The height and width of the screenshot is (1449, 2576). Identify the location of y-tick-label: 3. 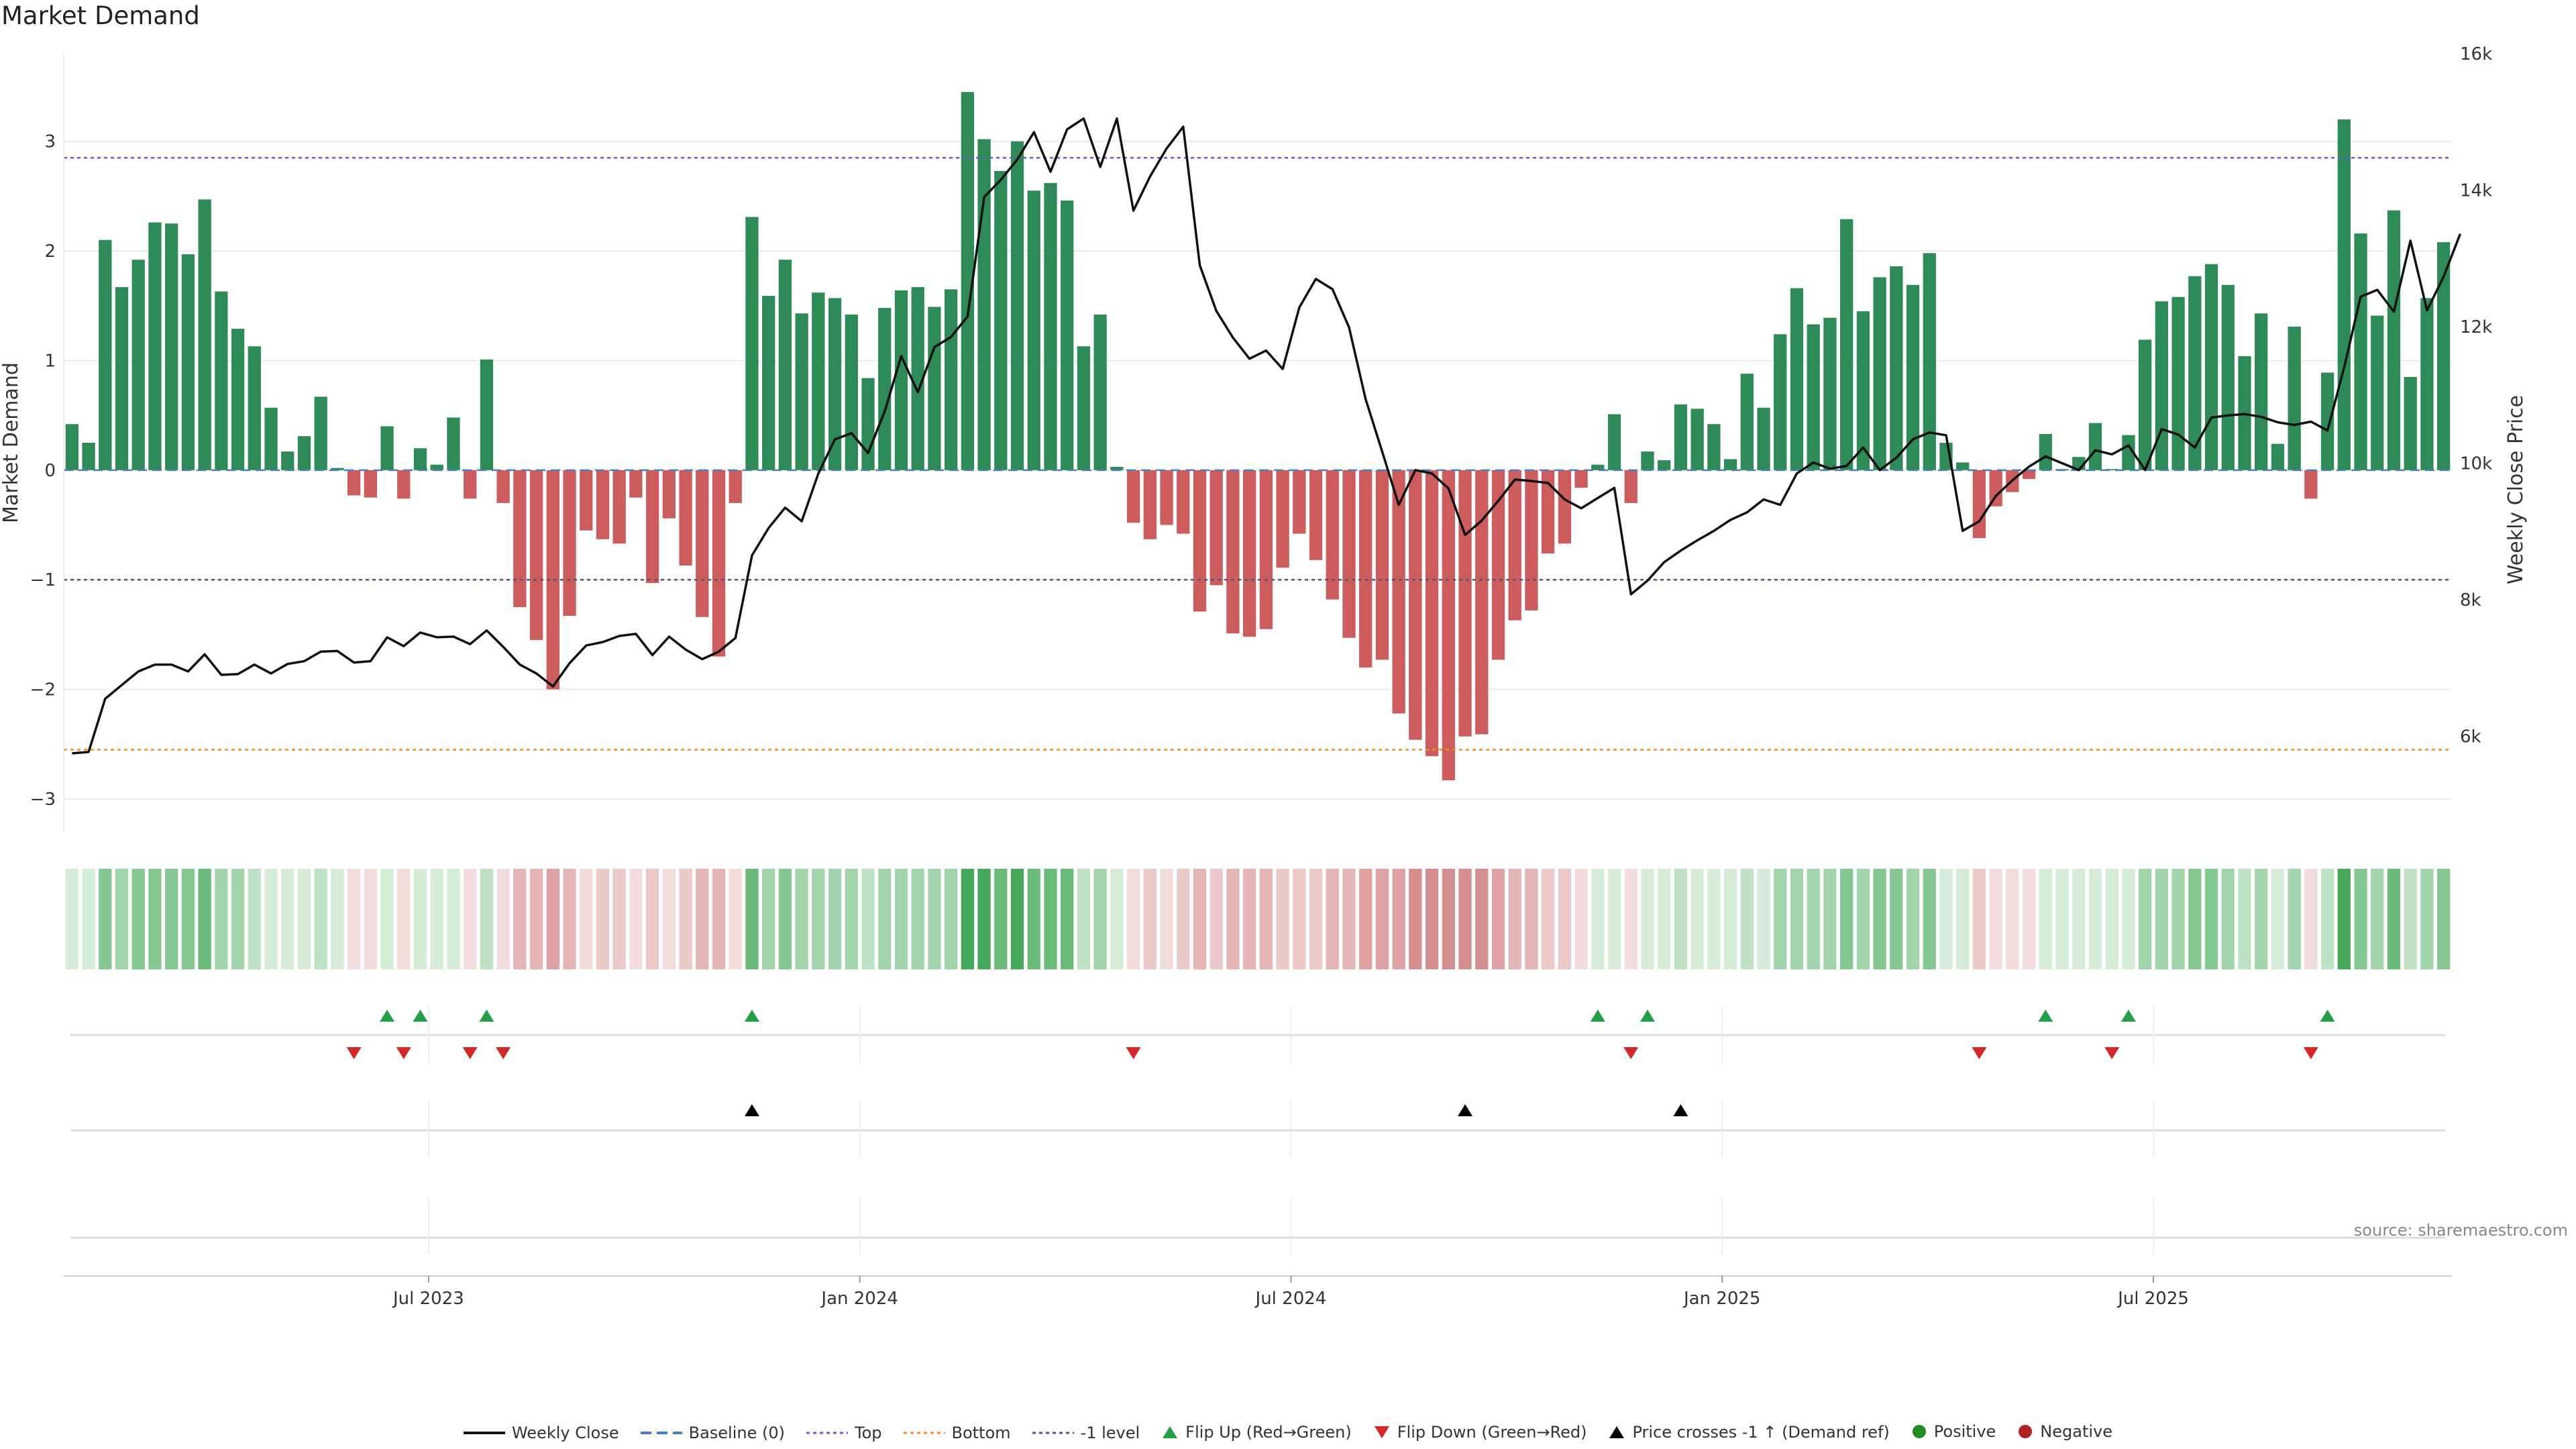
(50, 142).